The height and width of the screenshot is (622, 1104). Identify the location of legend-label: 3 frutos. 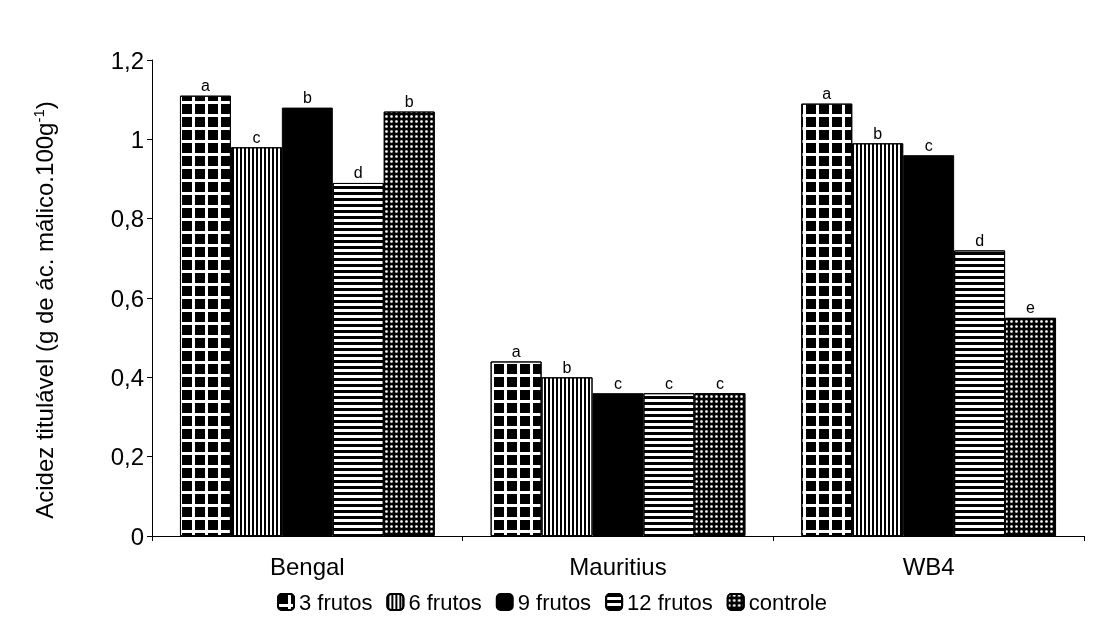
(336, 602).